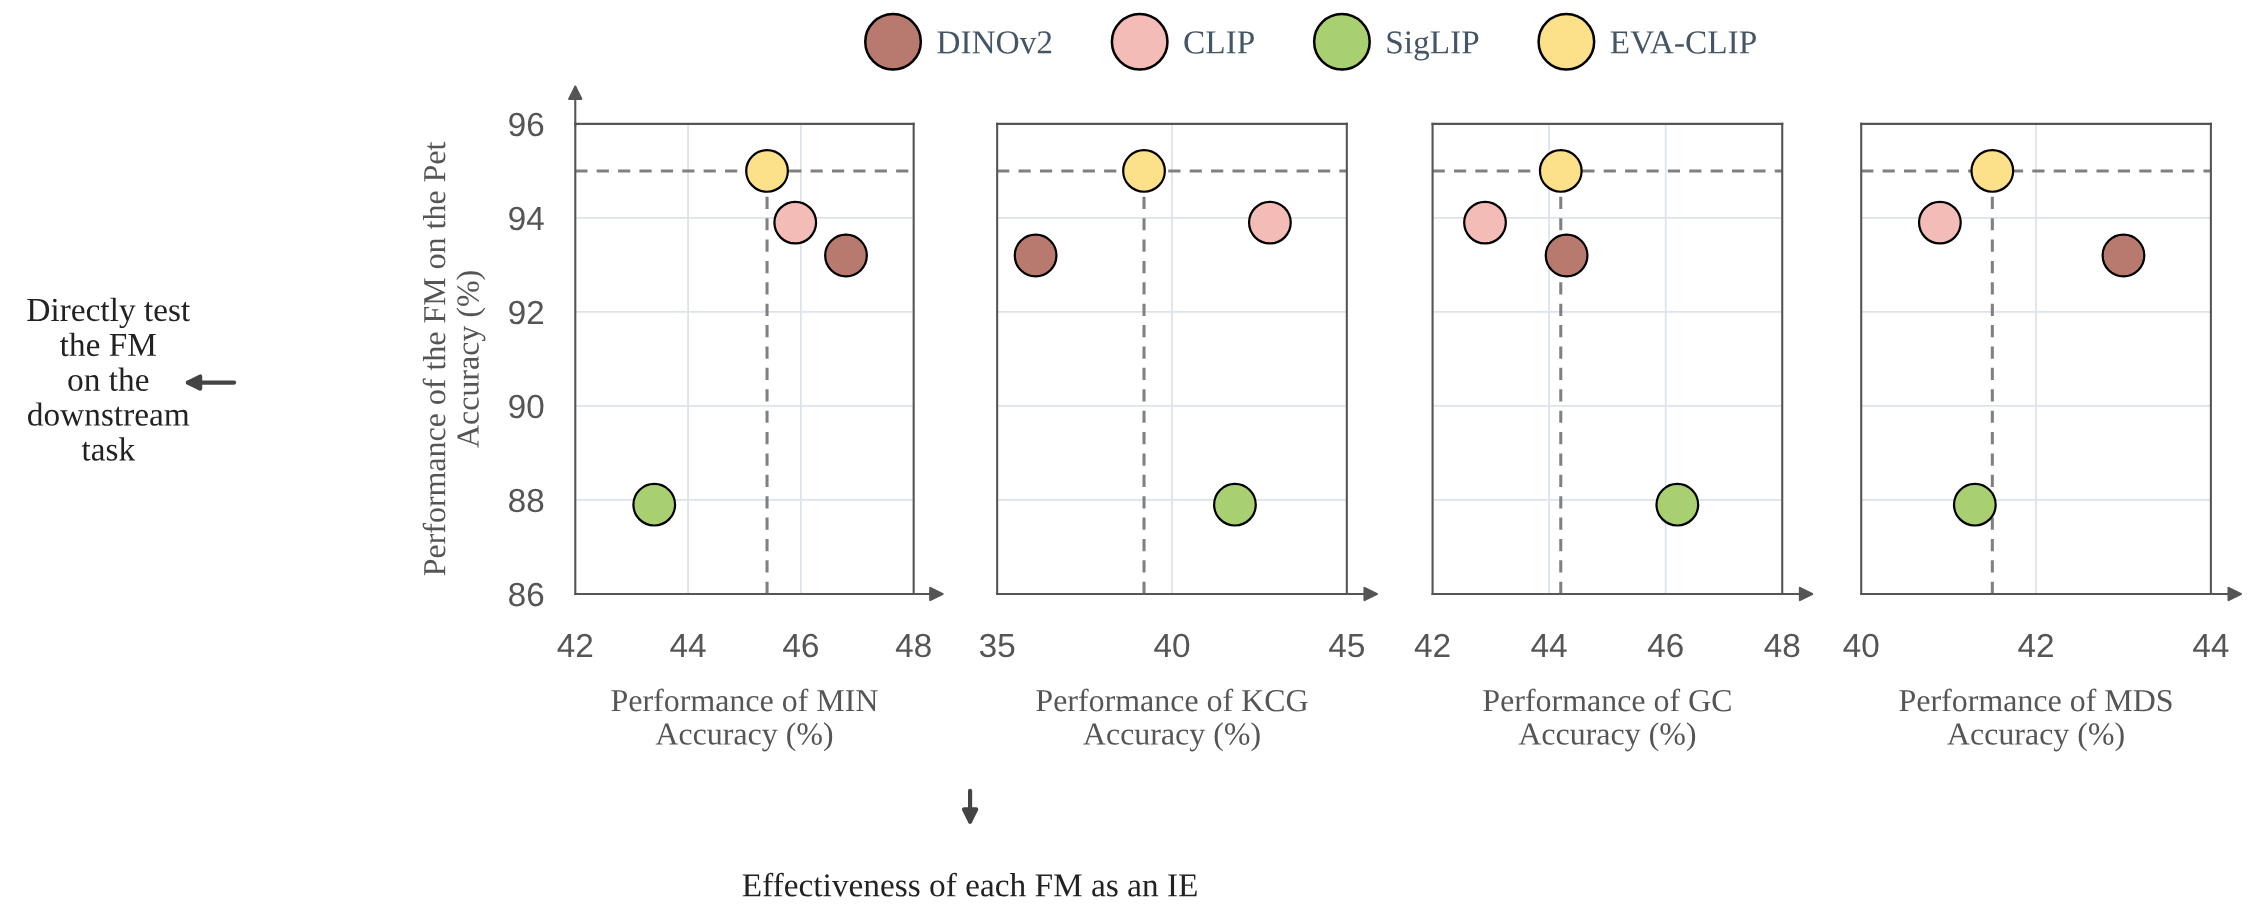  What do you see at coordinates (526, 406) in the screenshot?
I see `y-tick-label: 90` at bounding box center [526, 406].